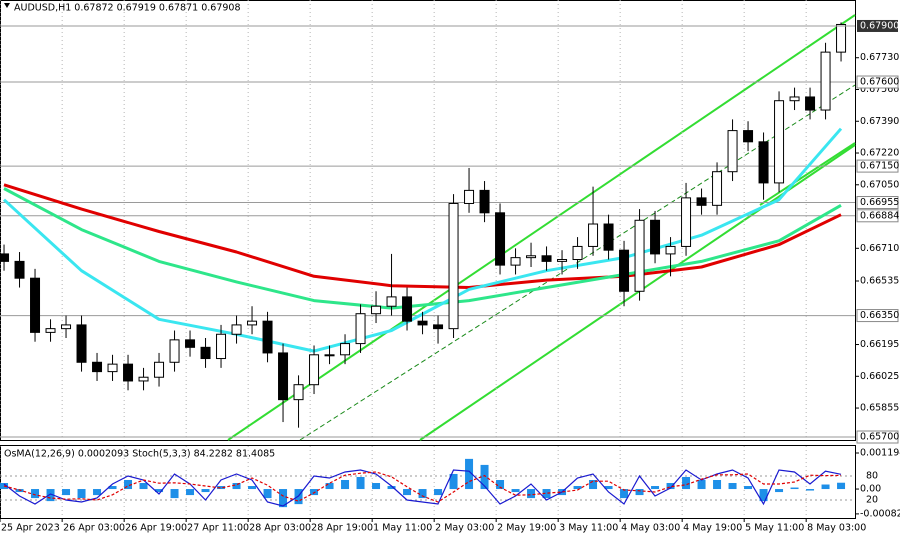 The height and width of the screenshot is (541, 900). What do you see at coordinates (464, 528) in the screenshot?
I see `x-tick-label: 2 May 03:00` at bounding box center [464, 528].